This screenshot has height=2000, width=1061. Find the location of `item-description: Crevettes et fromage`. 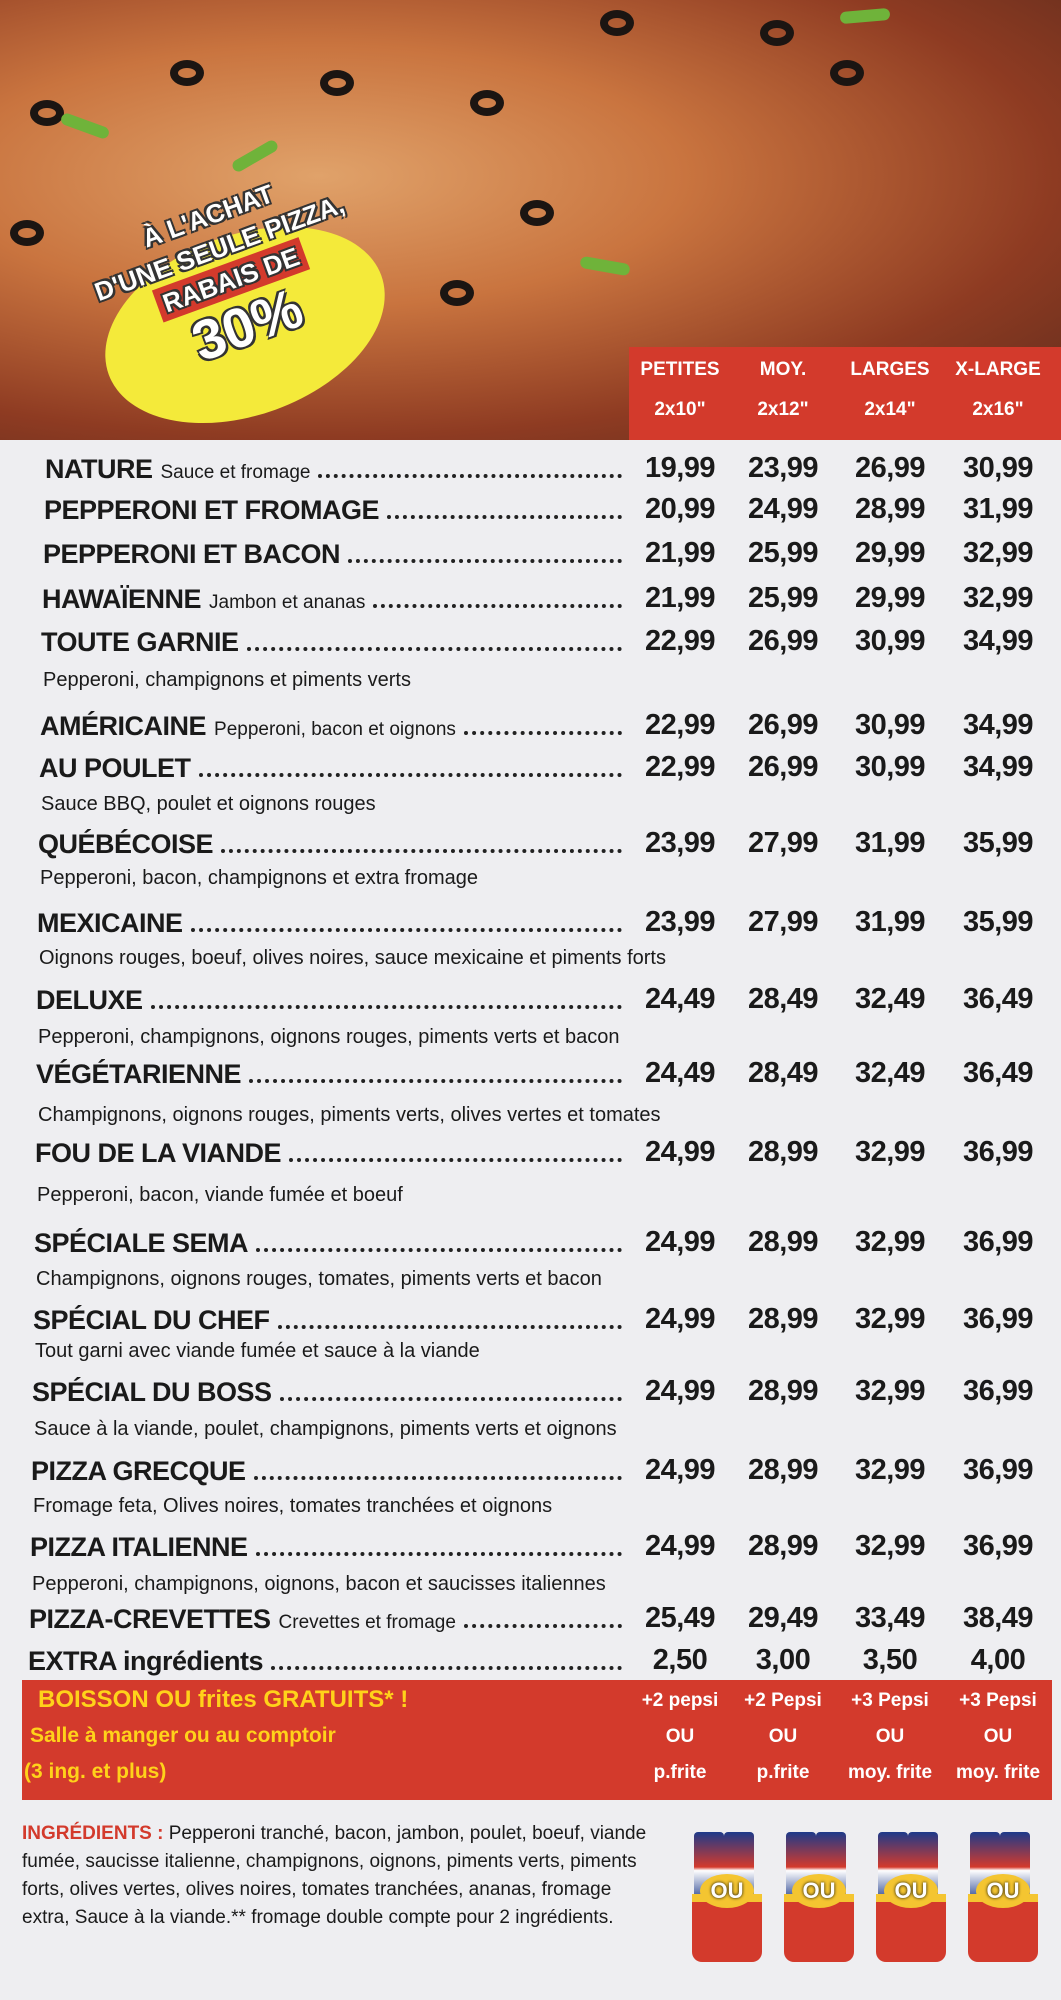

item-description: Crevettes et fromage is located at coordinates (367, 1622).